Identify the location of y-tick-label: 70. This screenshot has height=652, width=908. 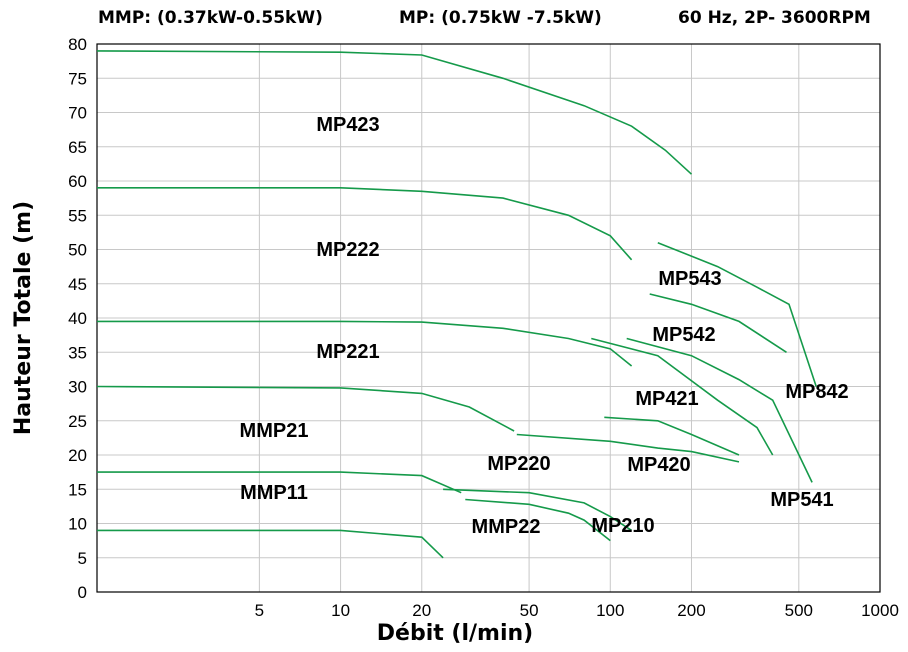
(77, 113).